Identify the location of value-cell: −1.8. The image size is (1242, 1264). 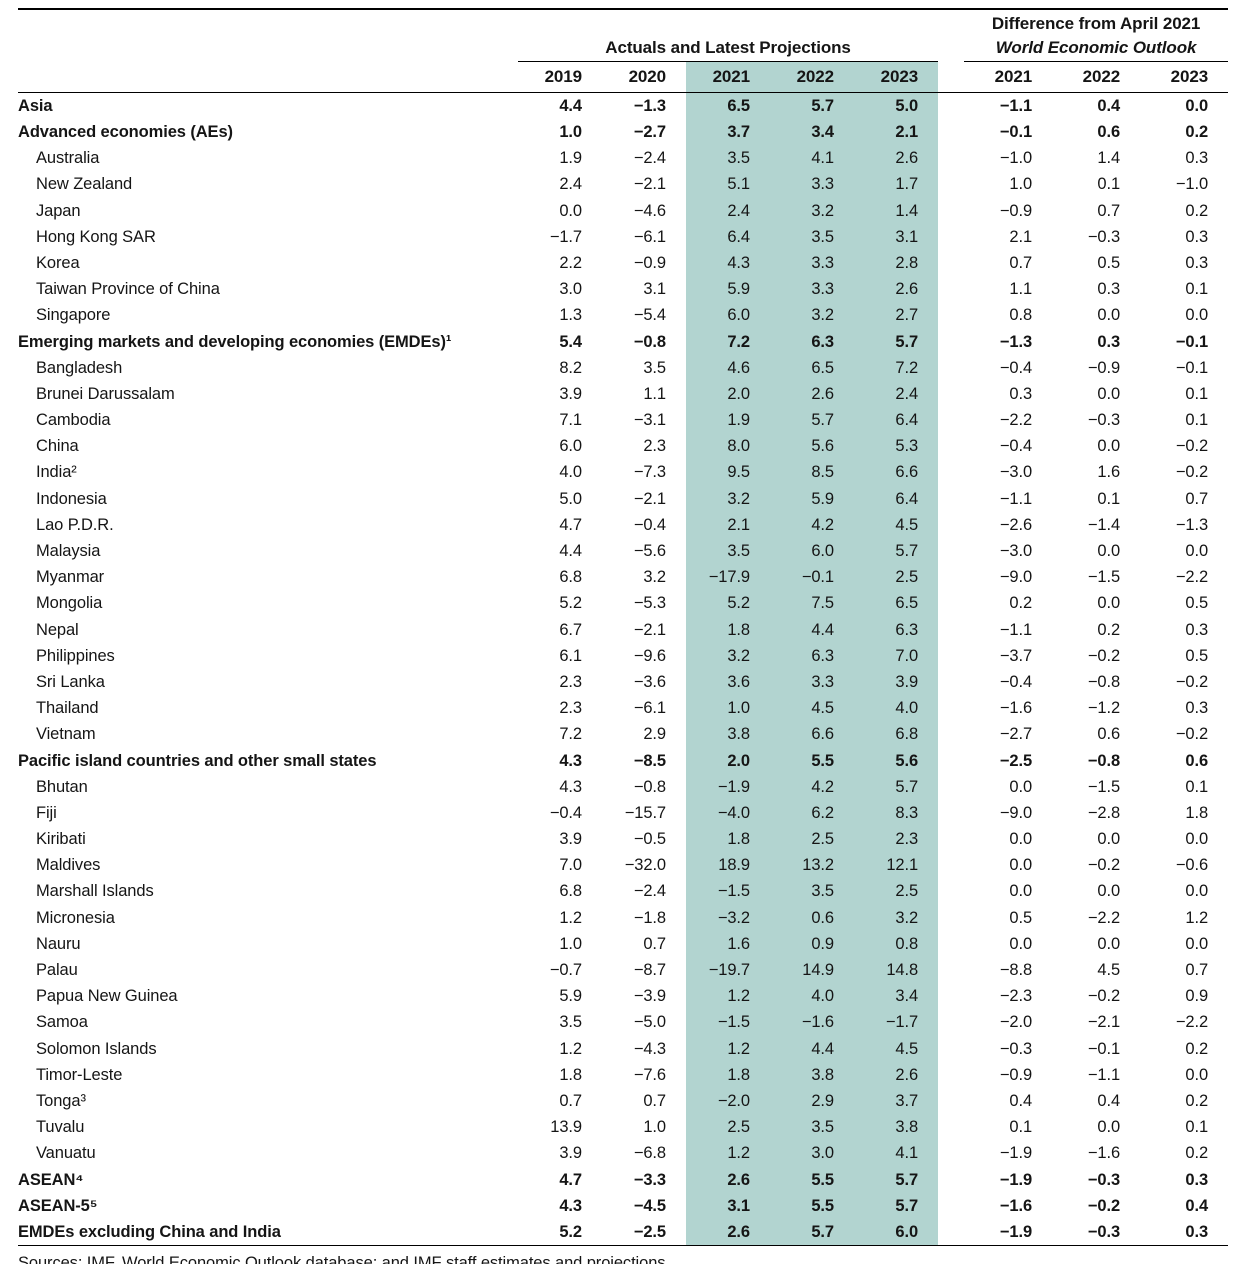
(649, 917).